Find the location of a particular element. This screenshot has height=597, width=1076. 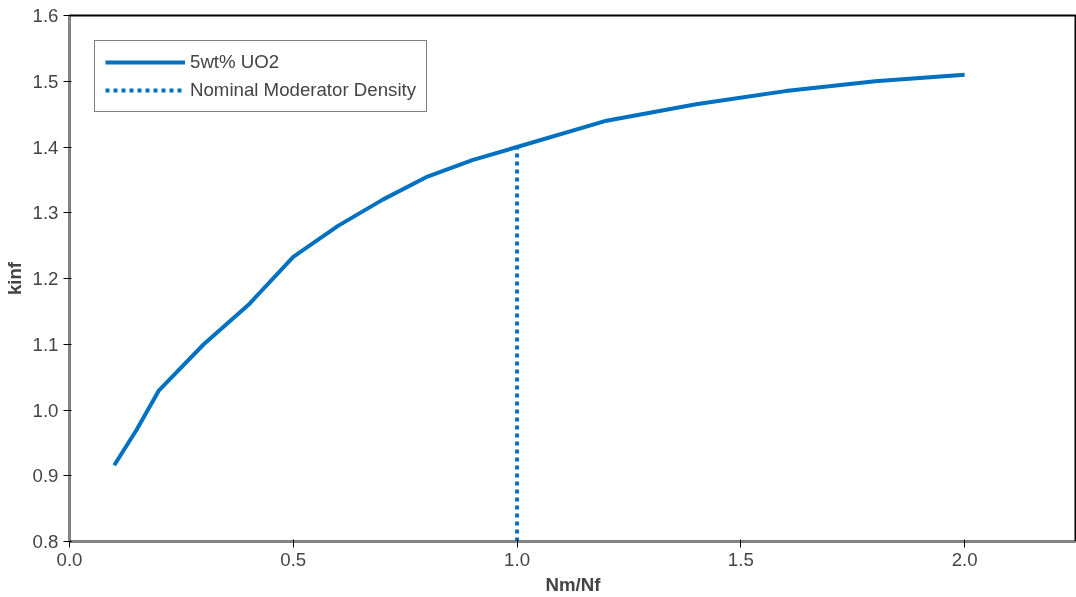

y-tick-label: 0.8 is located at coordinates (45, 541).